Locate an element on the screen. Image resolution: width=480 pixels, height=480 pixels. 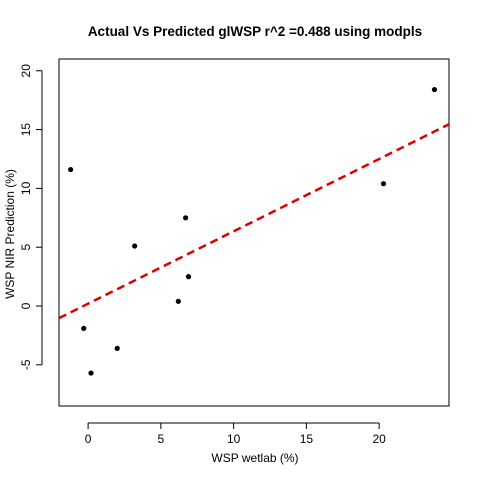
x-axis-label: WSP wetlab (%) is located at coordinates (254, 458).